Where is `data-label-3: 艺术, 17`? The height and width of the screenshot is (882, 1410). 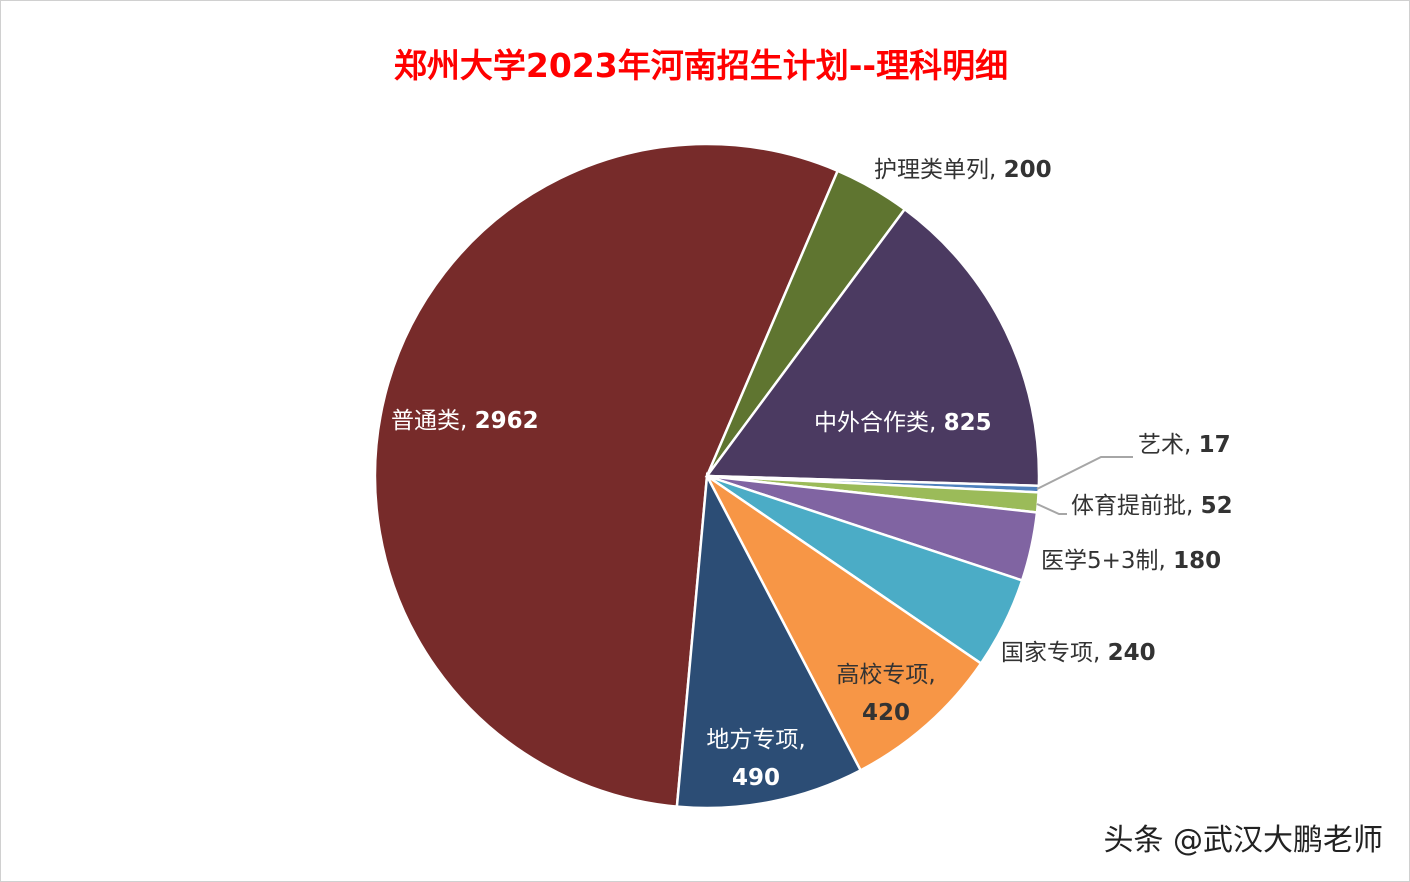 data-label-3: 艺术, 17 is located at coordinates (1184, 445).